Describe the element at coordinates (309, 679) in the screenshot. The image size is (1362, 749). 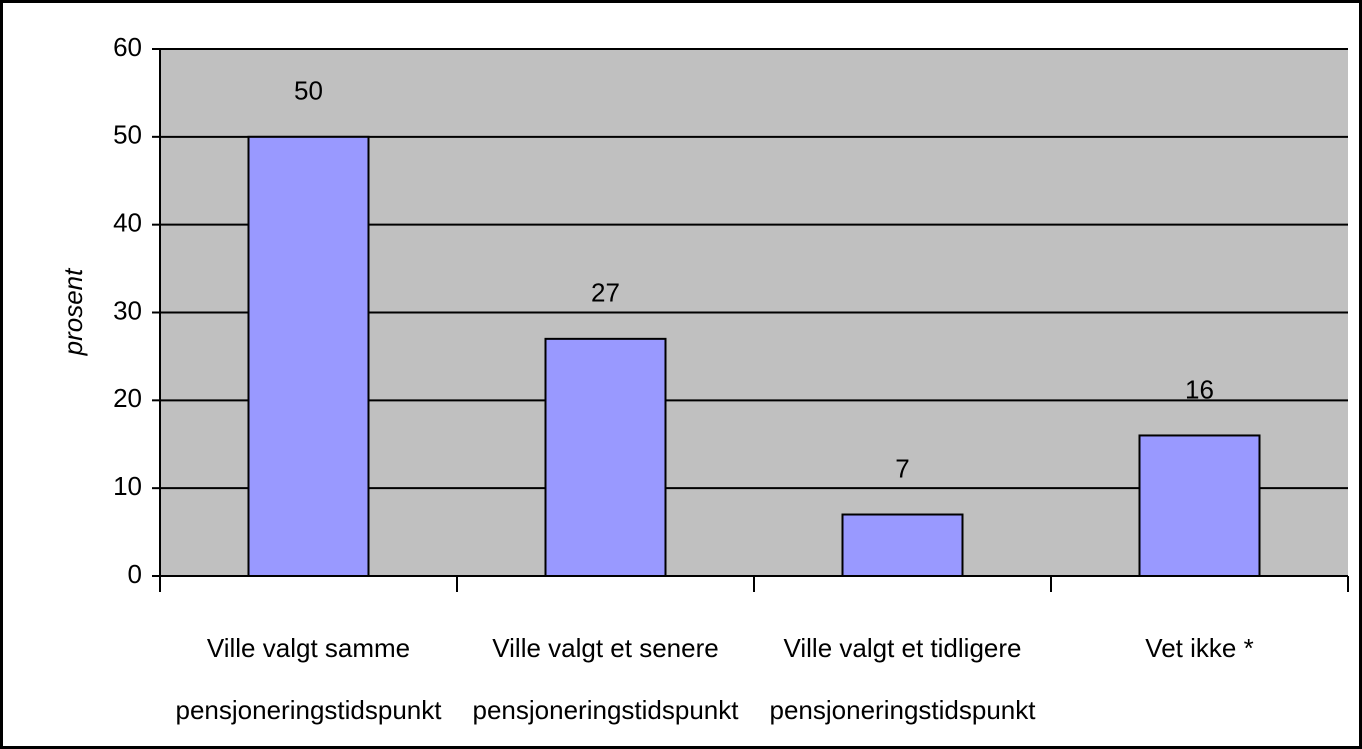
I see `x-tick-label: Ville valgt samme pensjoneringstidspunkt` at that location.